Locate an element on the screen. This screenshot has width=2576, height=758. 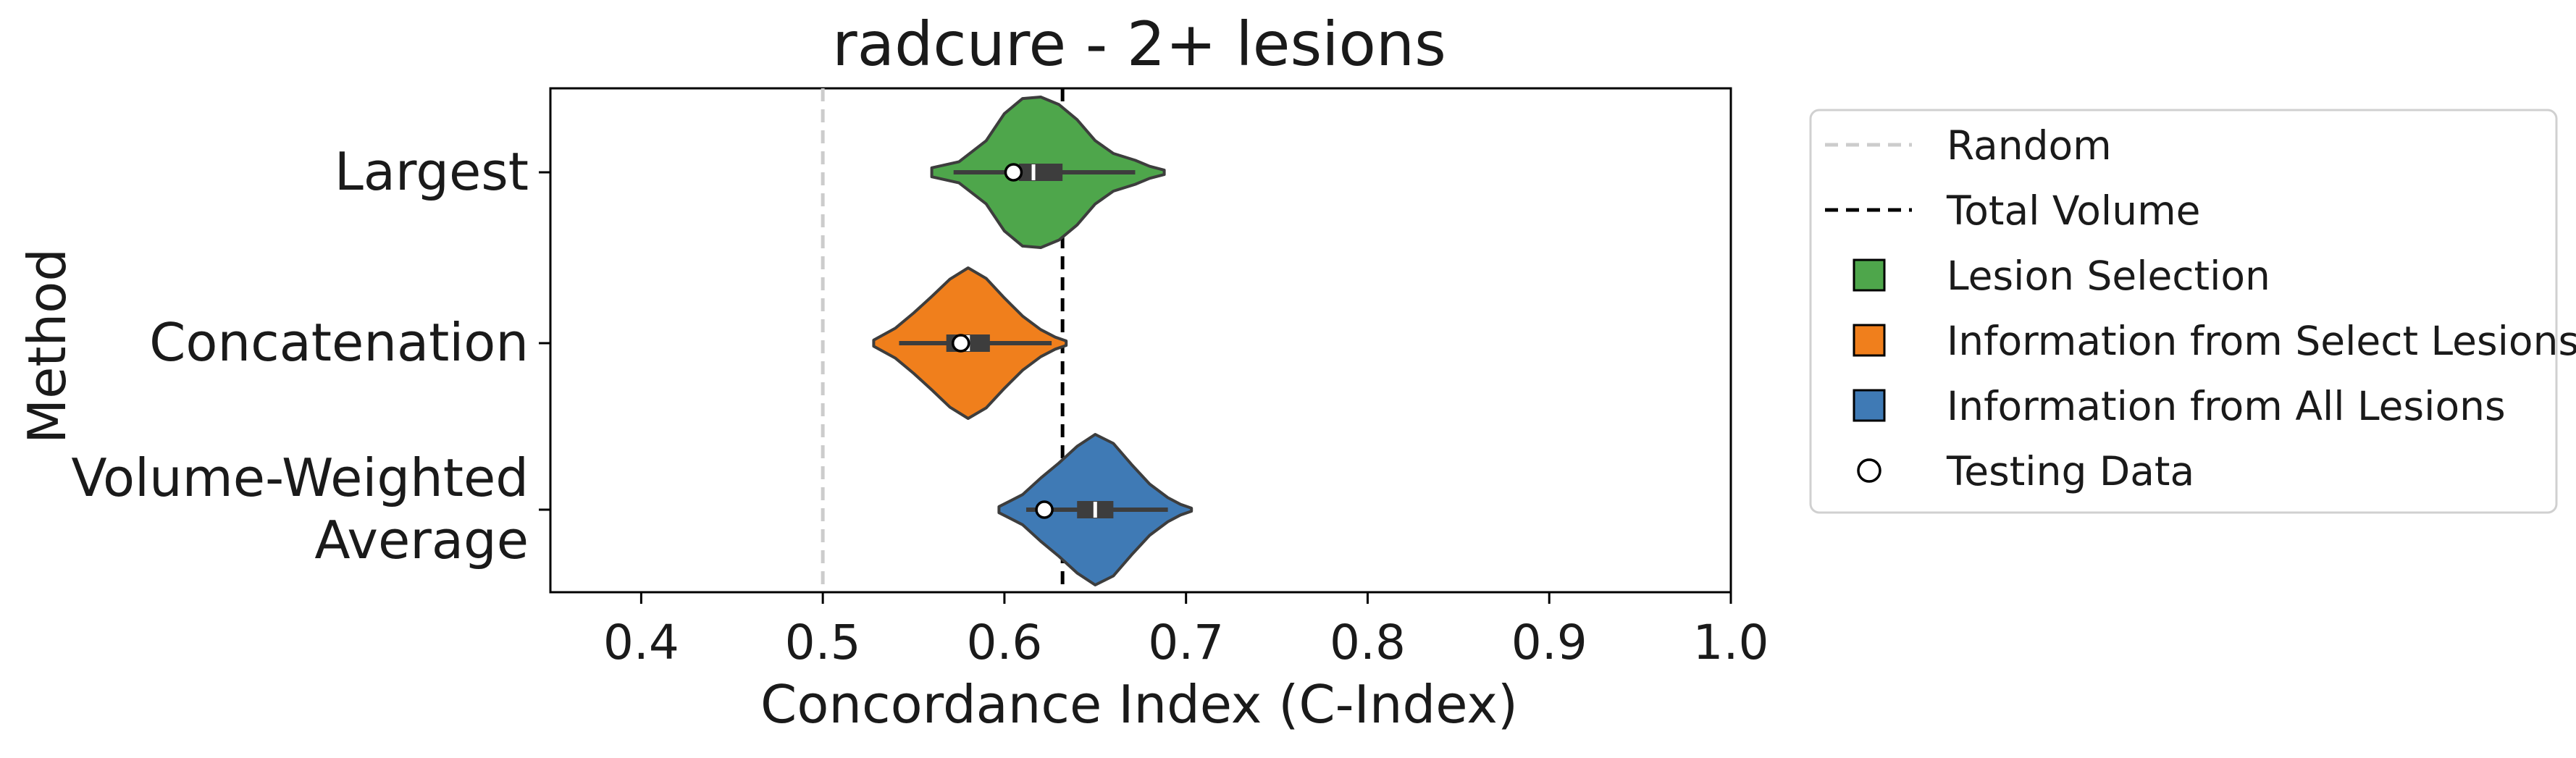
chart-title: radcure - 2+ lesions is located at coordinates (1139, 44).